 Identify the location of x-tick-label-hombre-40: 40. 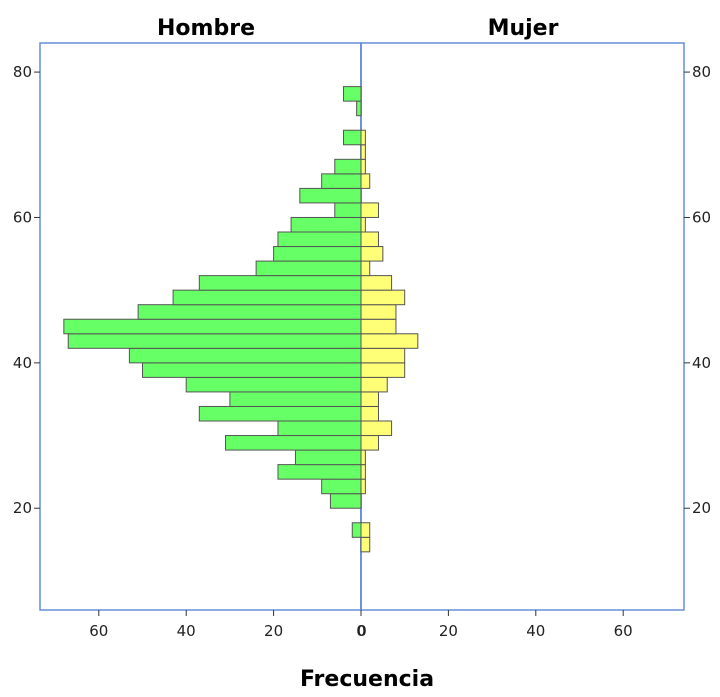
(186, 631).